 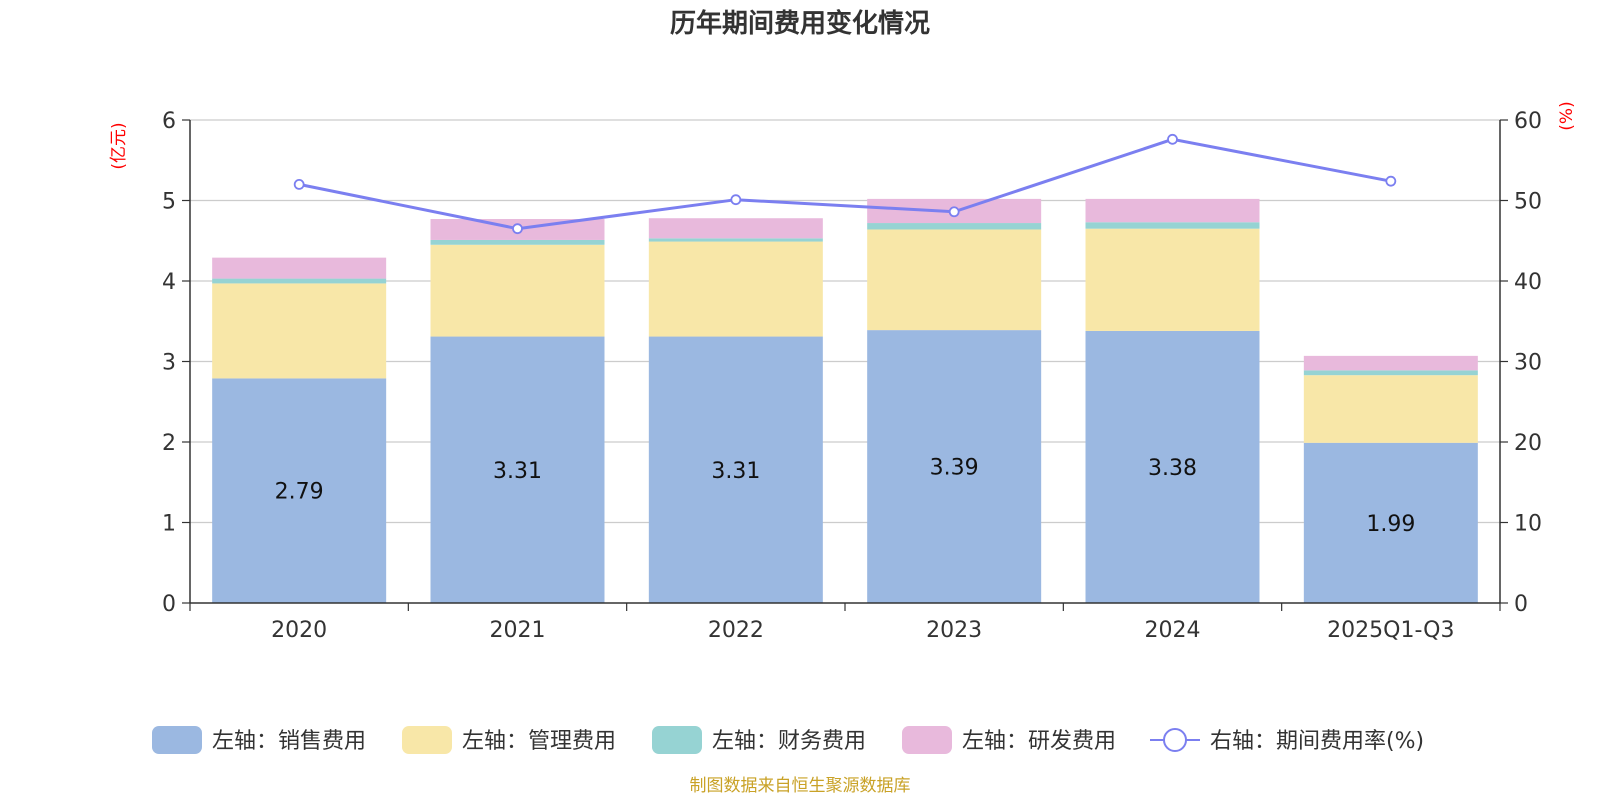 What do you see at coordinates (736, 630) in the screenshot?
I see `x-axis-tick-label: 2022` at bounding box center [736, 630].